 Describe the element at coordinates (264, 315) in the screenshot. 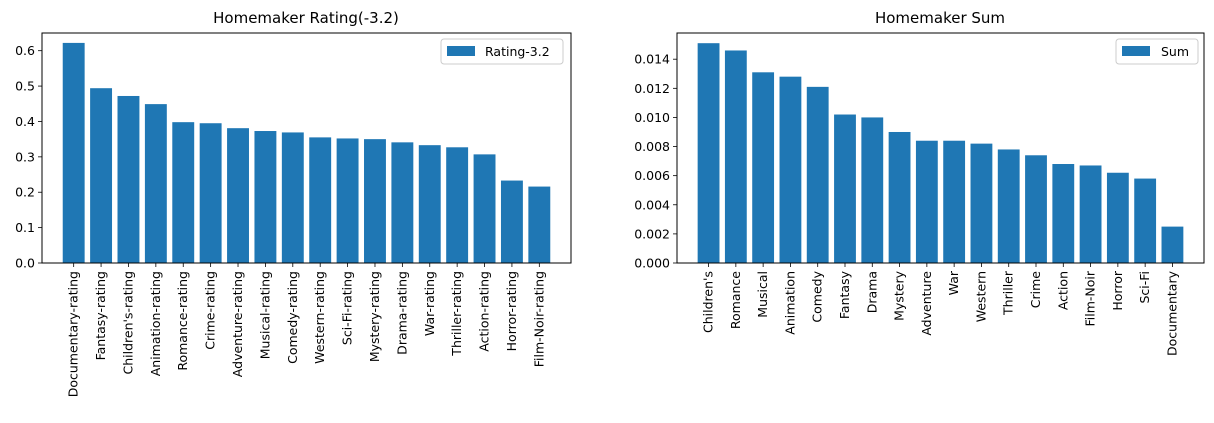

I see `x-tick-label: Musical-rating` at that location.